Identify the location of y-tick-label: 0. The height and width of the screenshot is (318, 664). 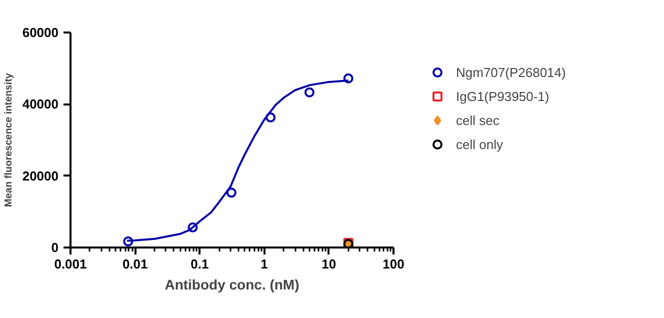
(55, 247).